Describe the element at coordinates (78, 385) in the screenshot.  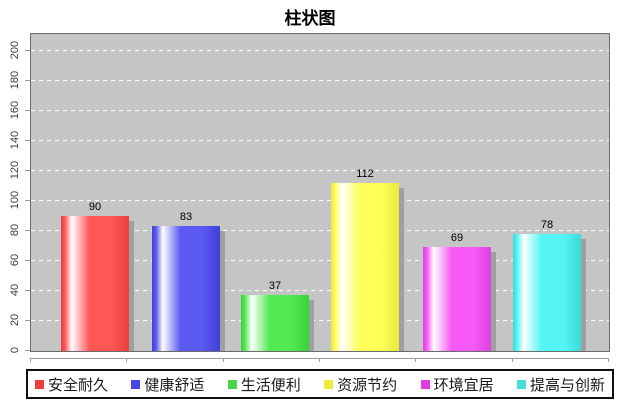
I see `legend-label: 安全耐久` at that location.